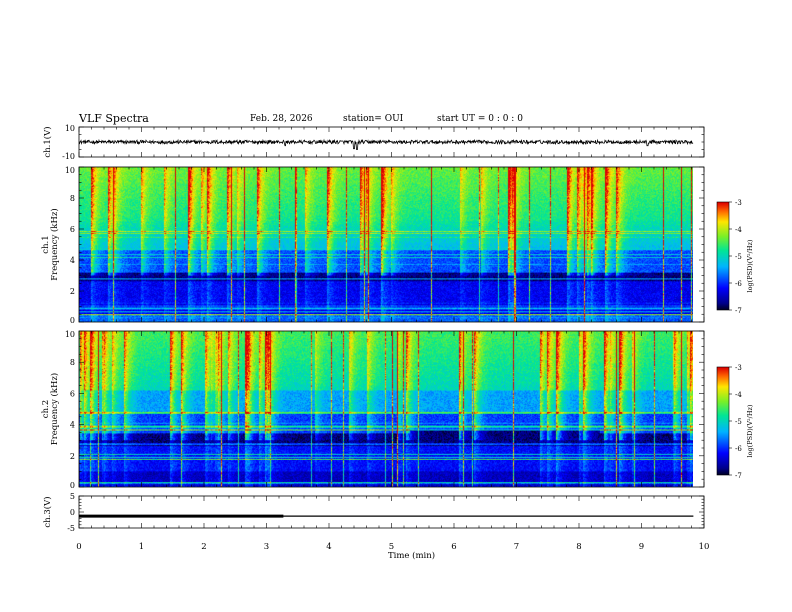 This screenshot has height=612, width=792. Describe the element at coordinates (704, 547) in the screenshot. I see `x-tick-label: 10` at that location.